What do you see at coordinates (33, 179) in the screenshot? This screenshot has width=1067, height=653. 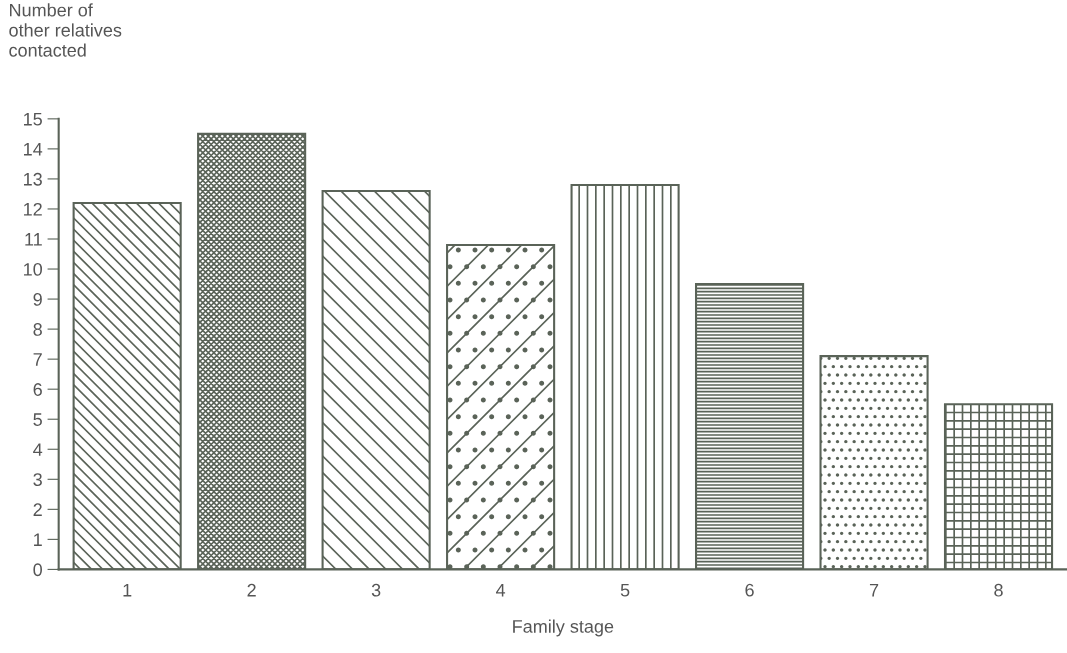 I see `y-tick-label: 13` at bounding box center [33, 179].